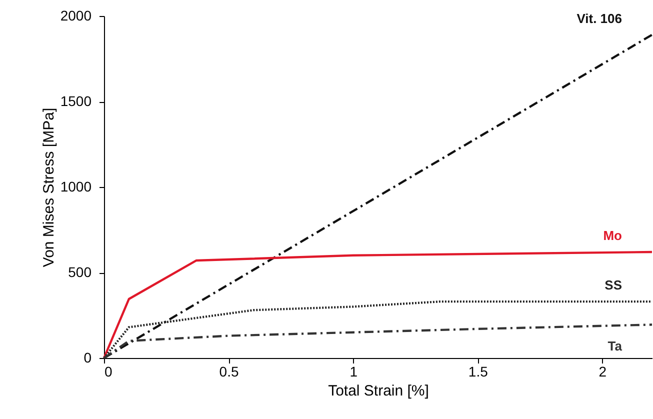  What do you see at coordinates (76, 101) in the screenshot?
I see `y-tick-label: 1500` at bounding box center [76, 101].